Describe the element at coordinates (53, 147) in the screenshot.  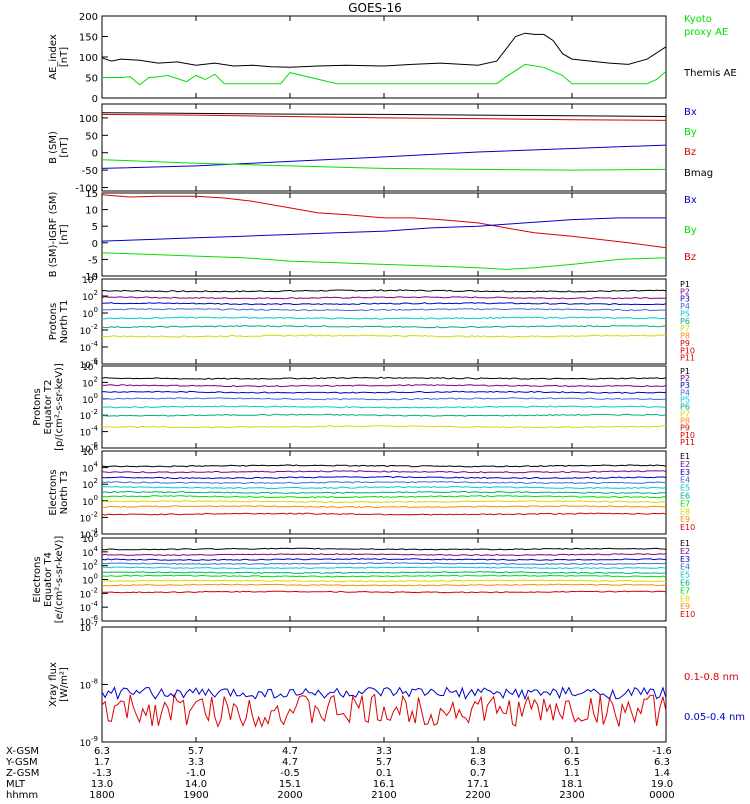
I see `y-axis-label: B (SM)` at that location.